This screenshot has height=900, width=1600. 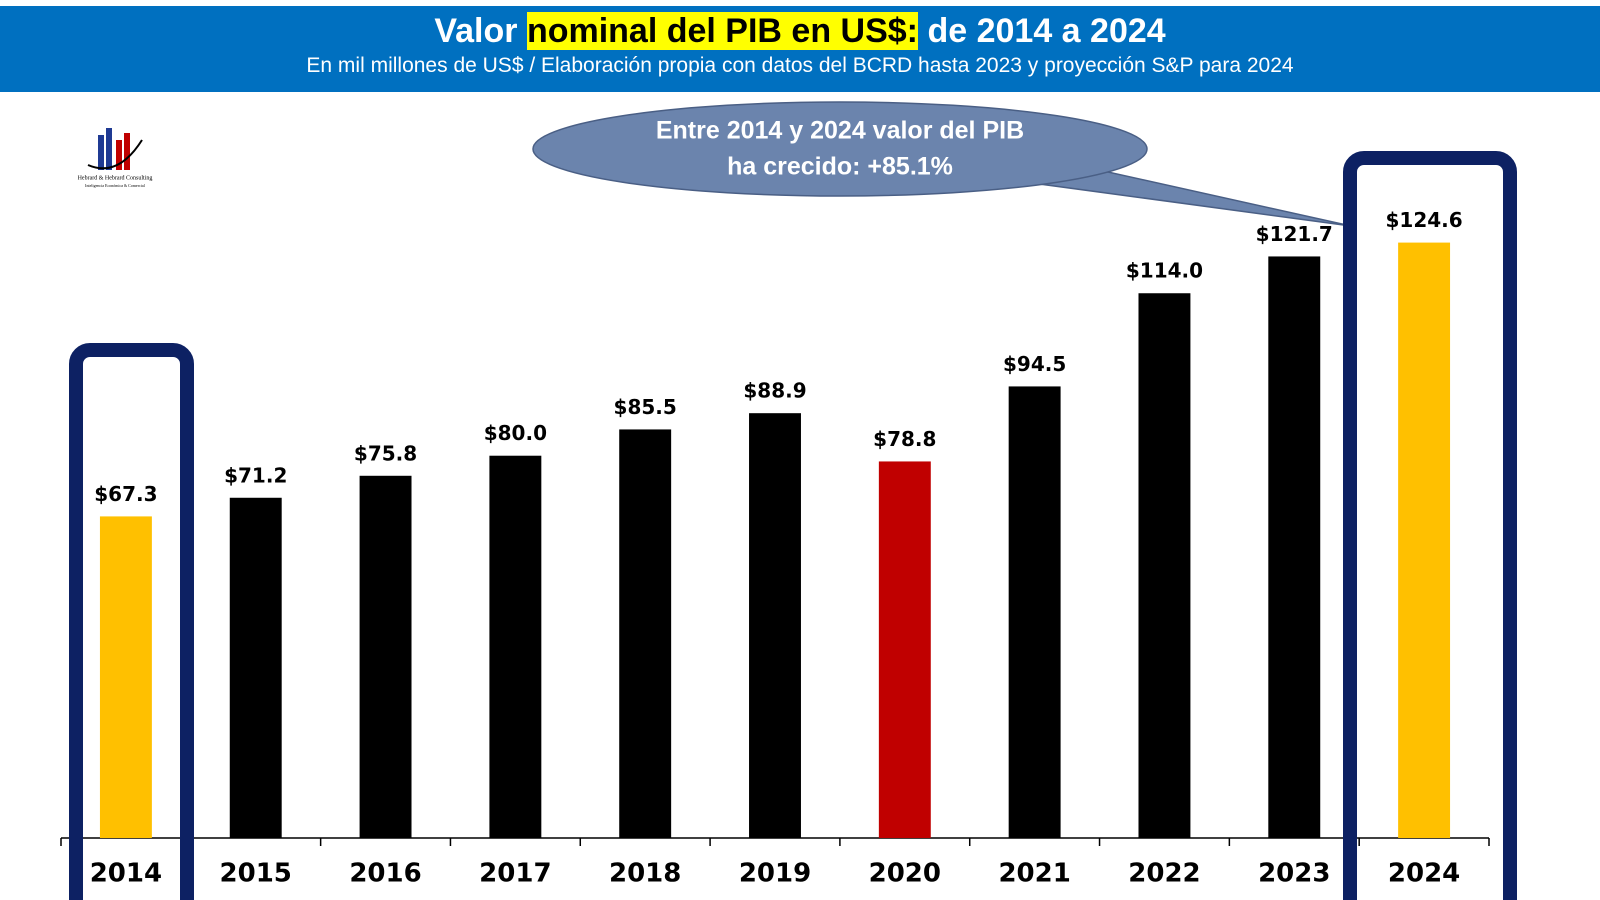 What do you see at coordinates (1164, 271) in the screenshot?
I see `value-label: $114.0` at bounding box center [1164, 271].